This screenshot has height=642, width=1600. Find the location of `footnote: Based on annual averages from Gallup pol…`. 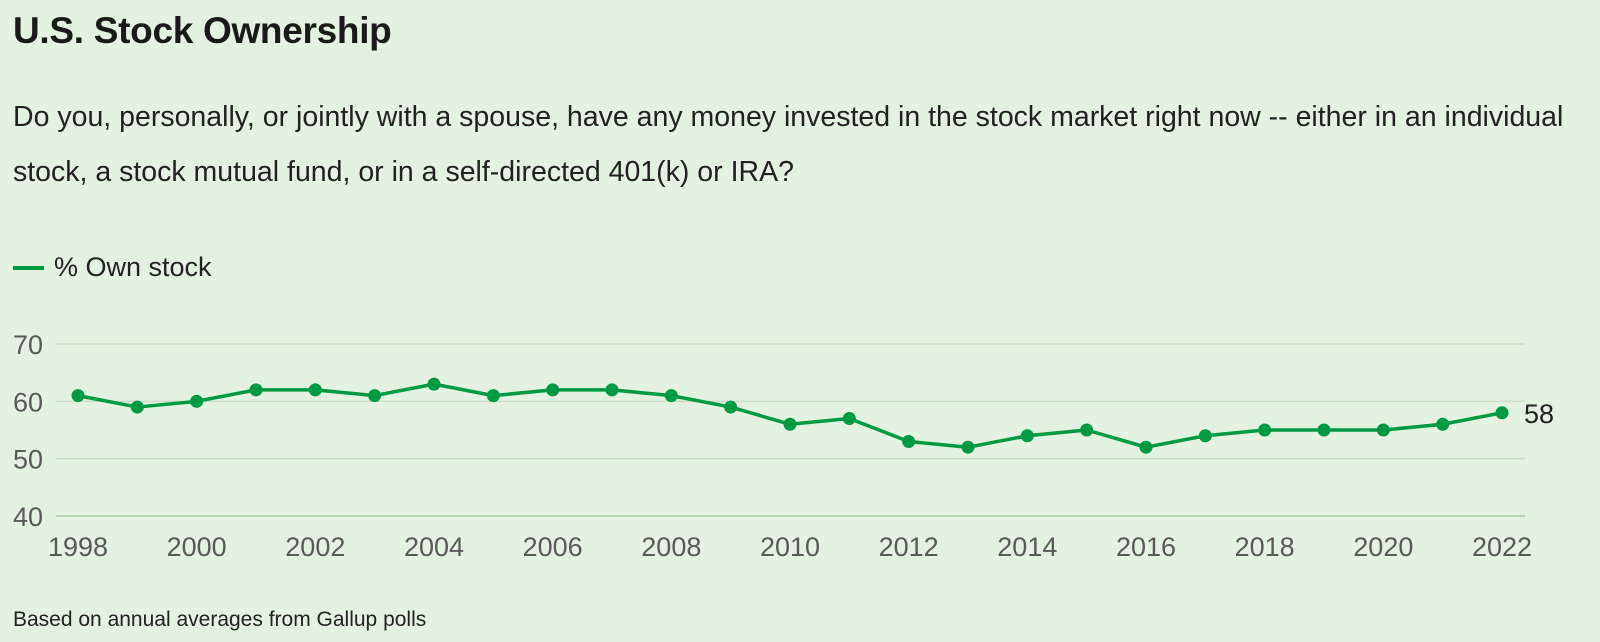

footnote: Based on annual averages from Gallup pol… is located at coordinates (220, 619).